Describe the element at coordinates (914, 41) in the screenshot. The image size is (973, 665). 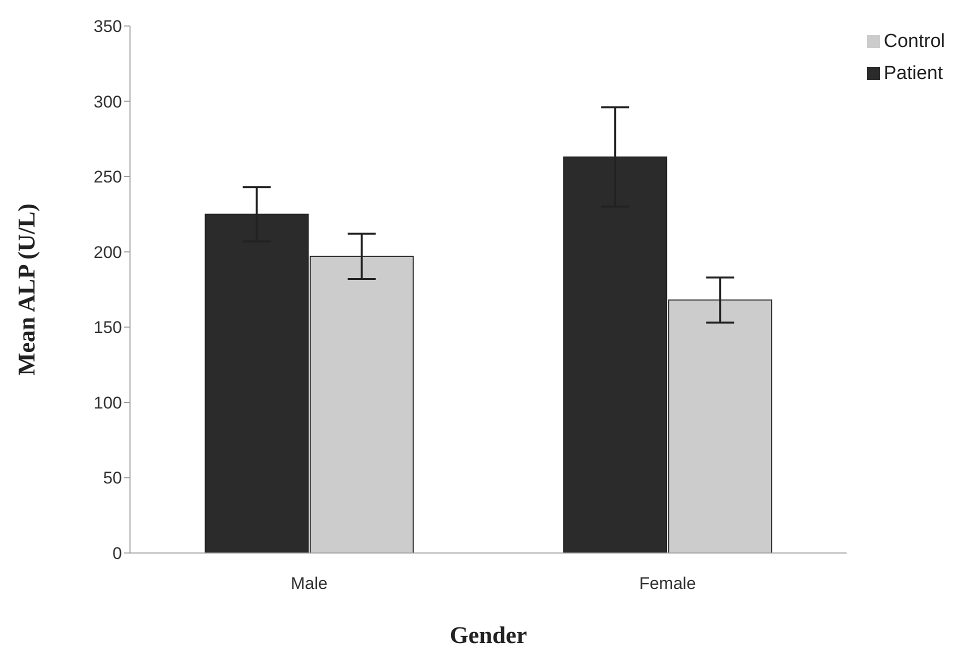
I see `legend-label: Control` at that location.